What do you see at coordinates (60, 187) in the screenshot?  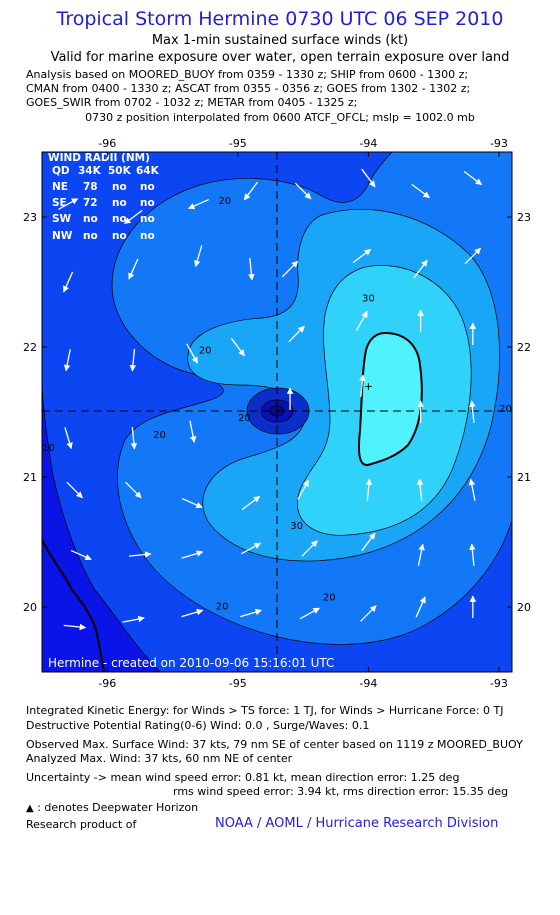 I see `legend-ne-0: NE` at bounding box center [60, 187].